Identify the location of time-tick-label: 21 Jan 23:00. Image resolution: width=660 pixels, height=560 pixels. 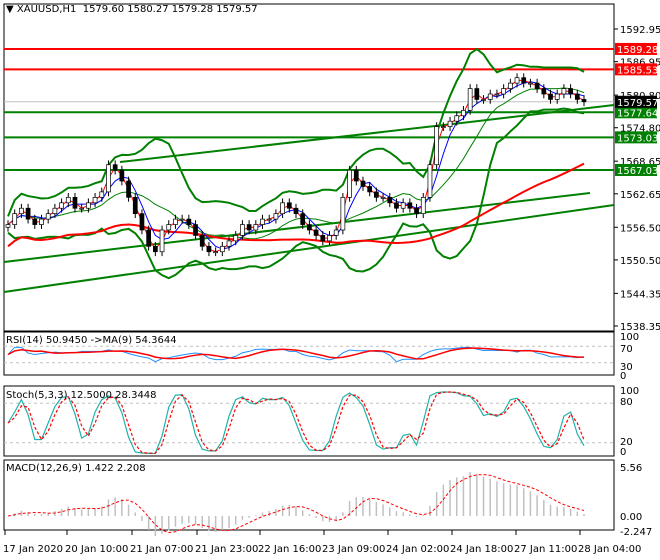
(226, 549).